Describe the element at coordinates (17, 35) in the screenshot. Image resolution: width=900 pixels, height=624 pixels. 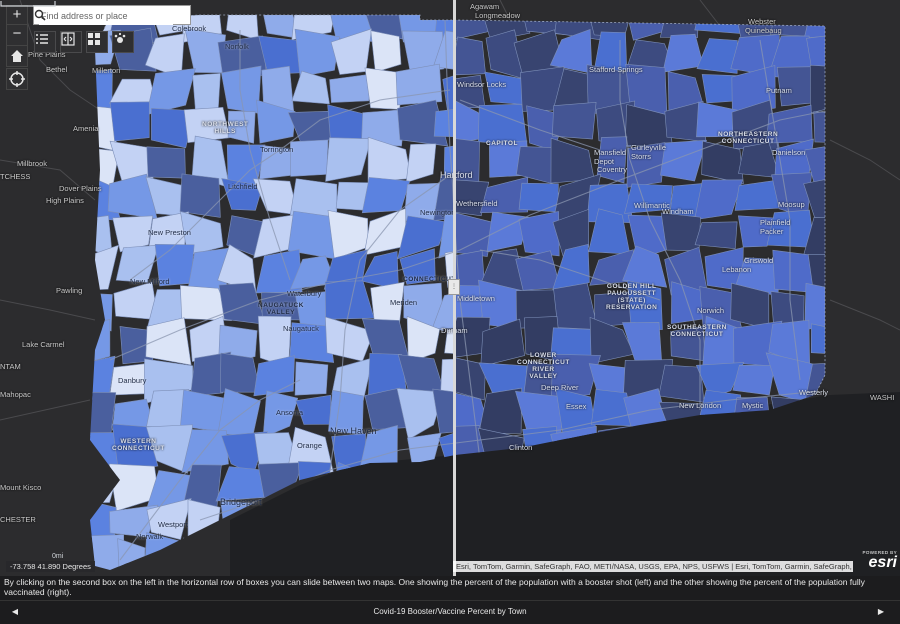
I see `zoom-out-button: −` at that location.